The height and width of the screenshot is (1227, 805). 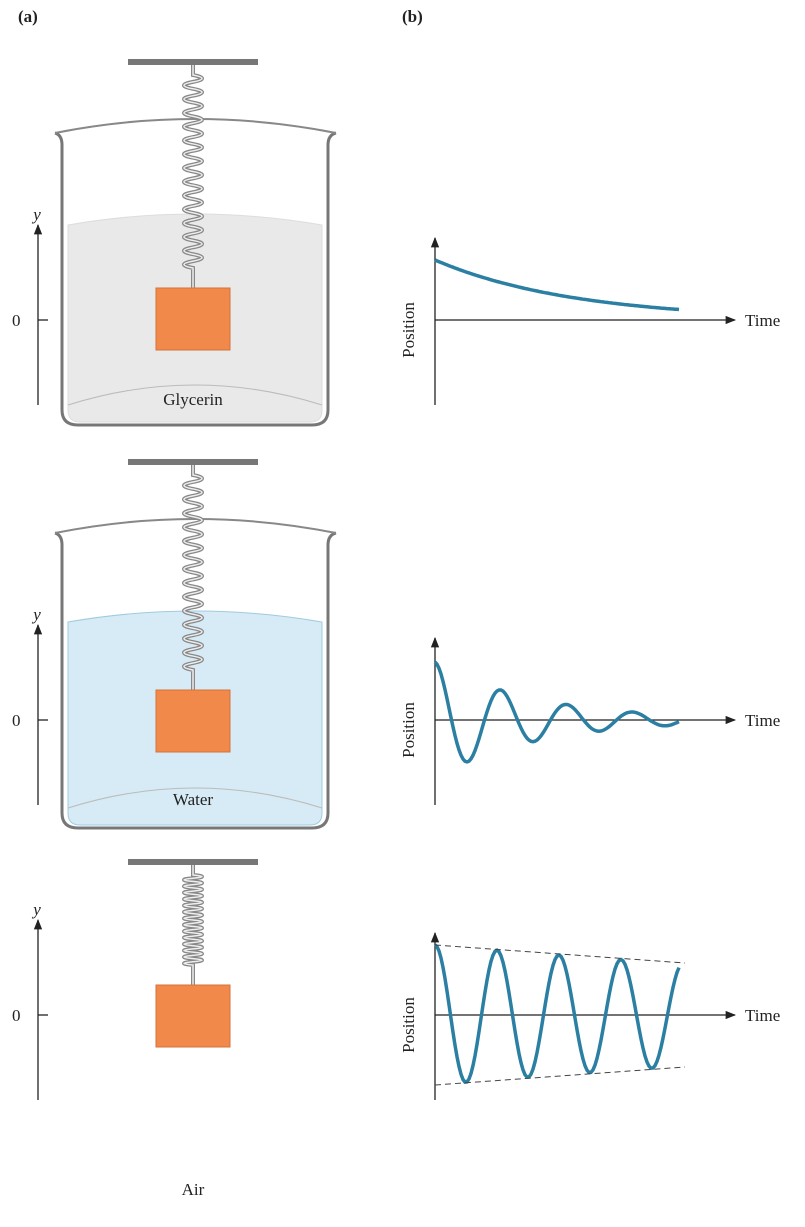 What do you see at coordinates (28, 16) in the screenshot?
I see `label-a: (a)` at bounding box center [28, 16].